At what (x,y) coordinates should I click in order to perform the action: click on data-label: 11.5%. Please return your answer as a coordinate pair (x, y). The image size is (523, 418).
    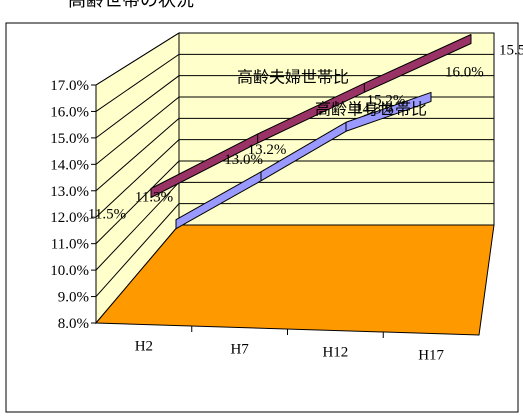
    Looking at the image, I should click on (107, 215).